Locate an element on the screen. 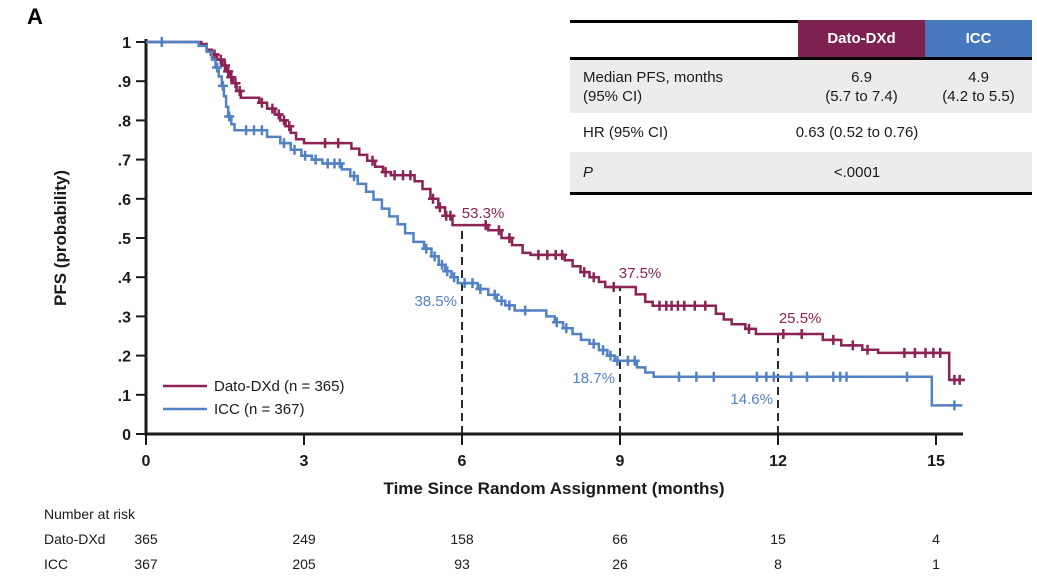  stats-header-dato-cell: Dato-DXd is located at coordinates (861, 38).